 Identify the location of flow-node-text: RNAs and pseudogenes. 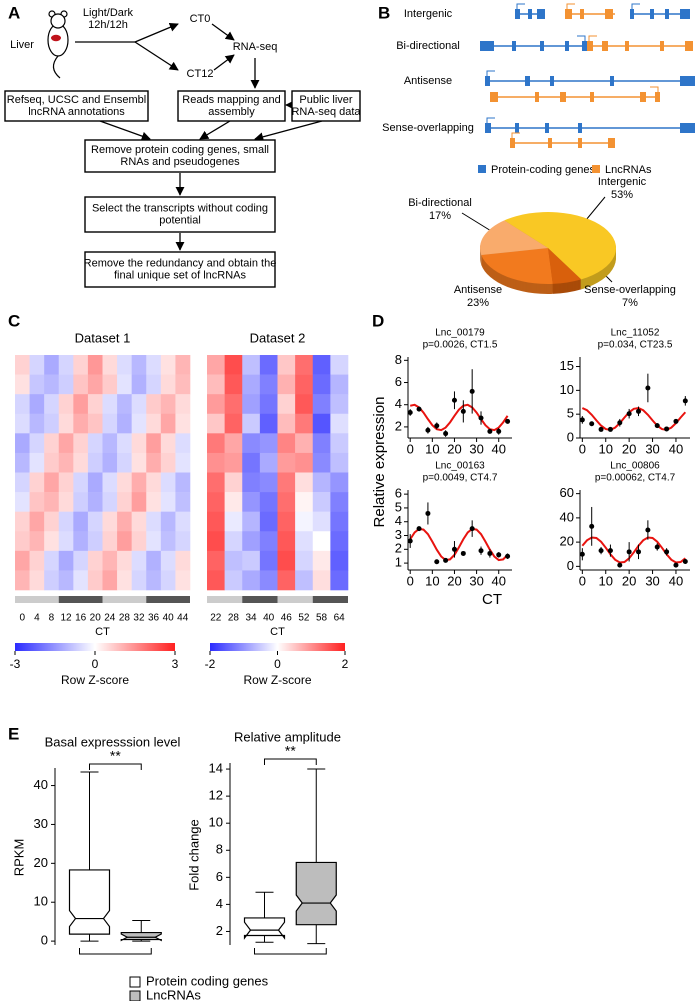
(180, 162).